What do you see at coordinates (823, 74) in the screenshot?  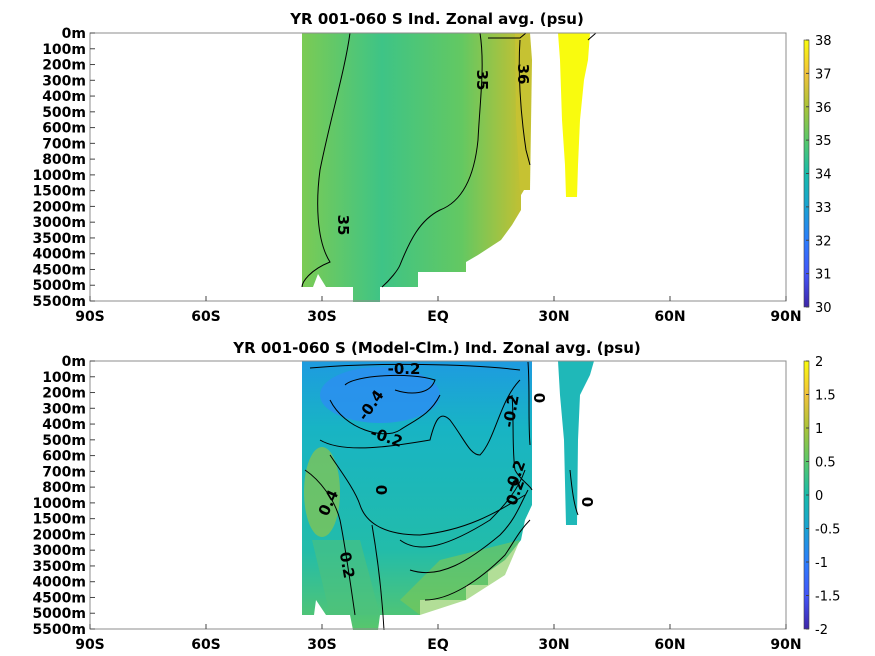 I see `colorbar-tick-label: 37` at bounding box center [823, 74].